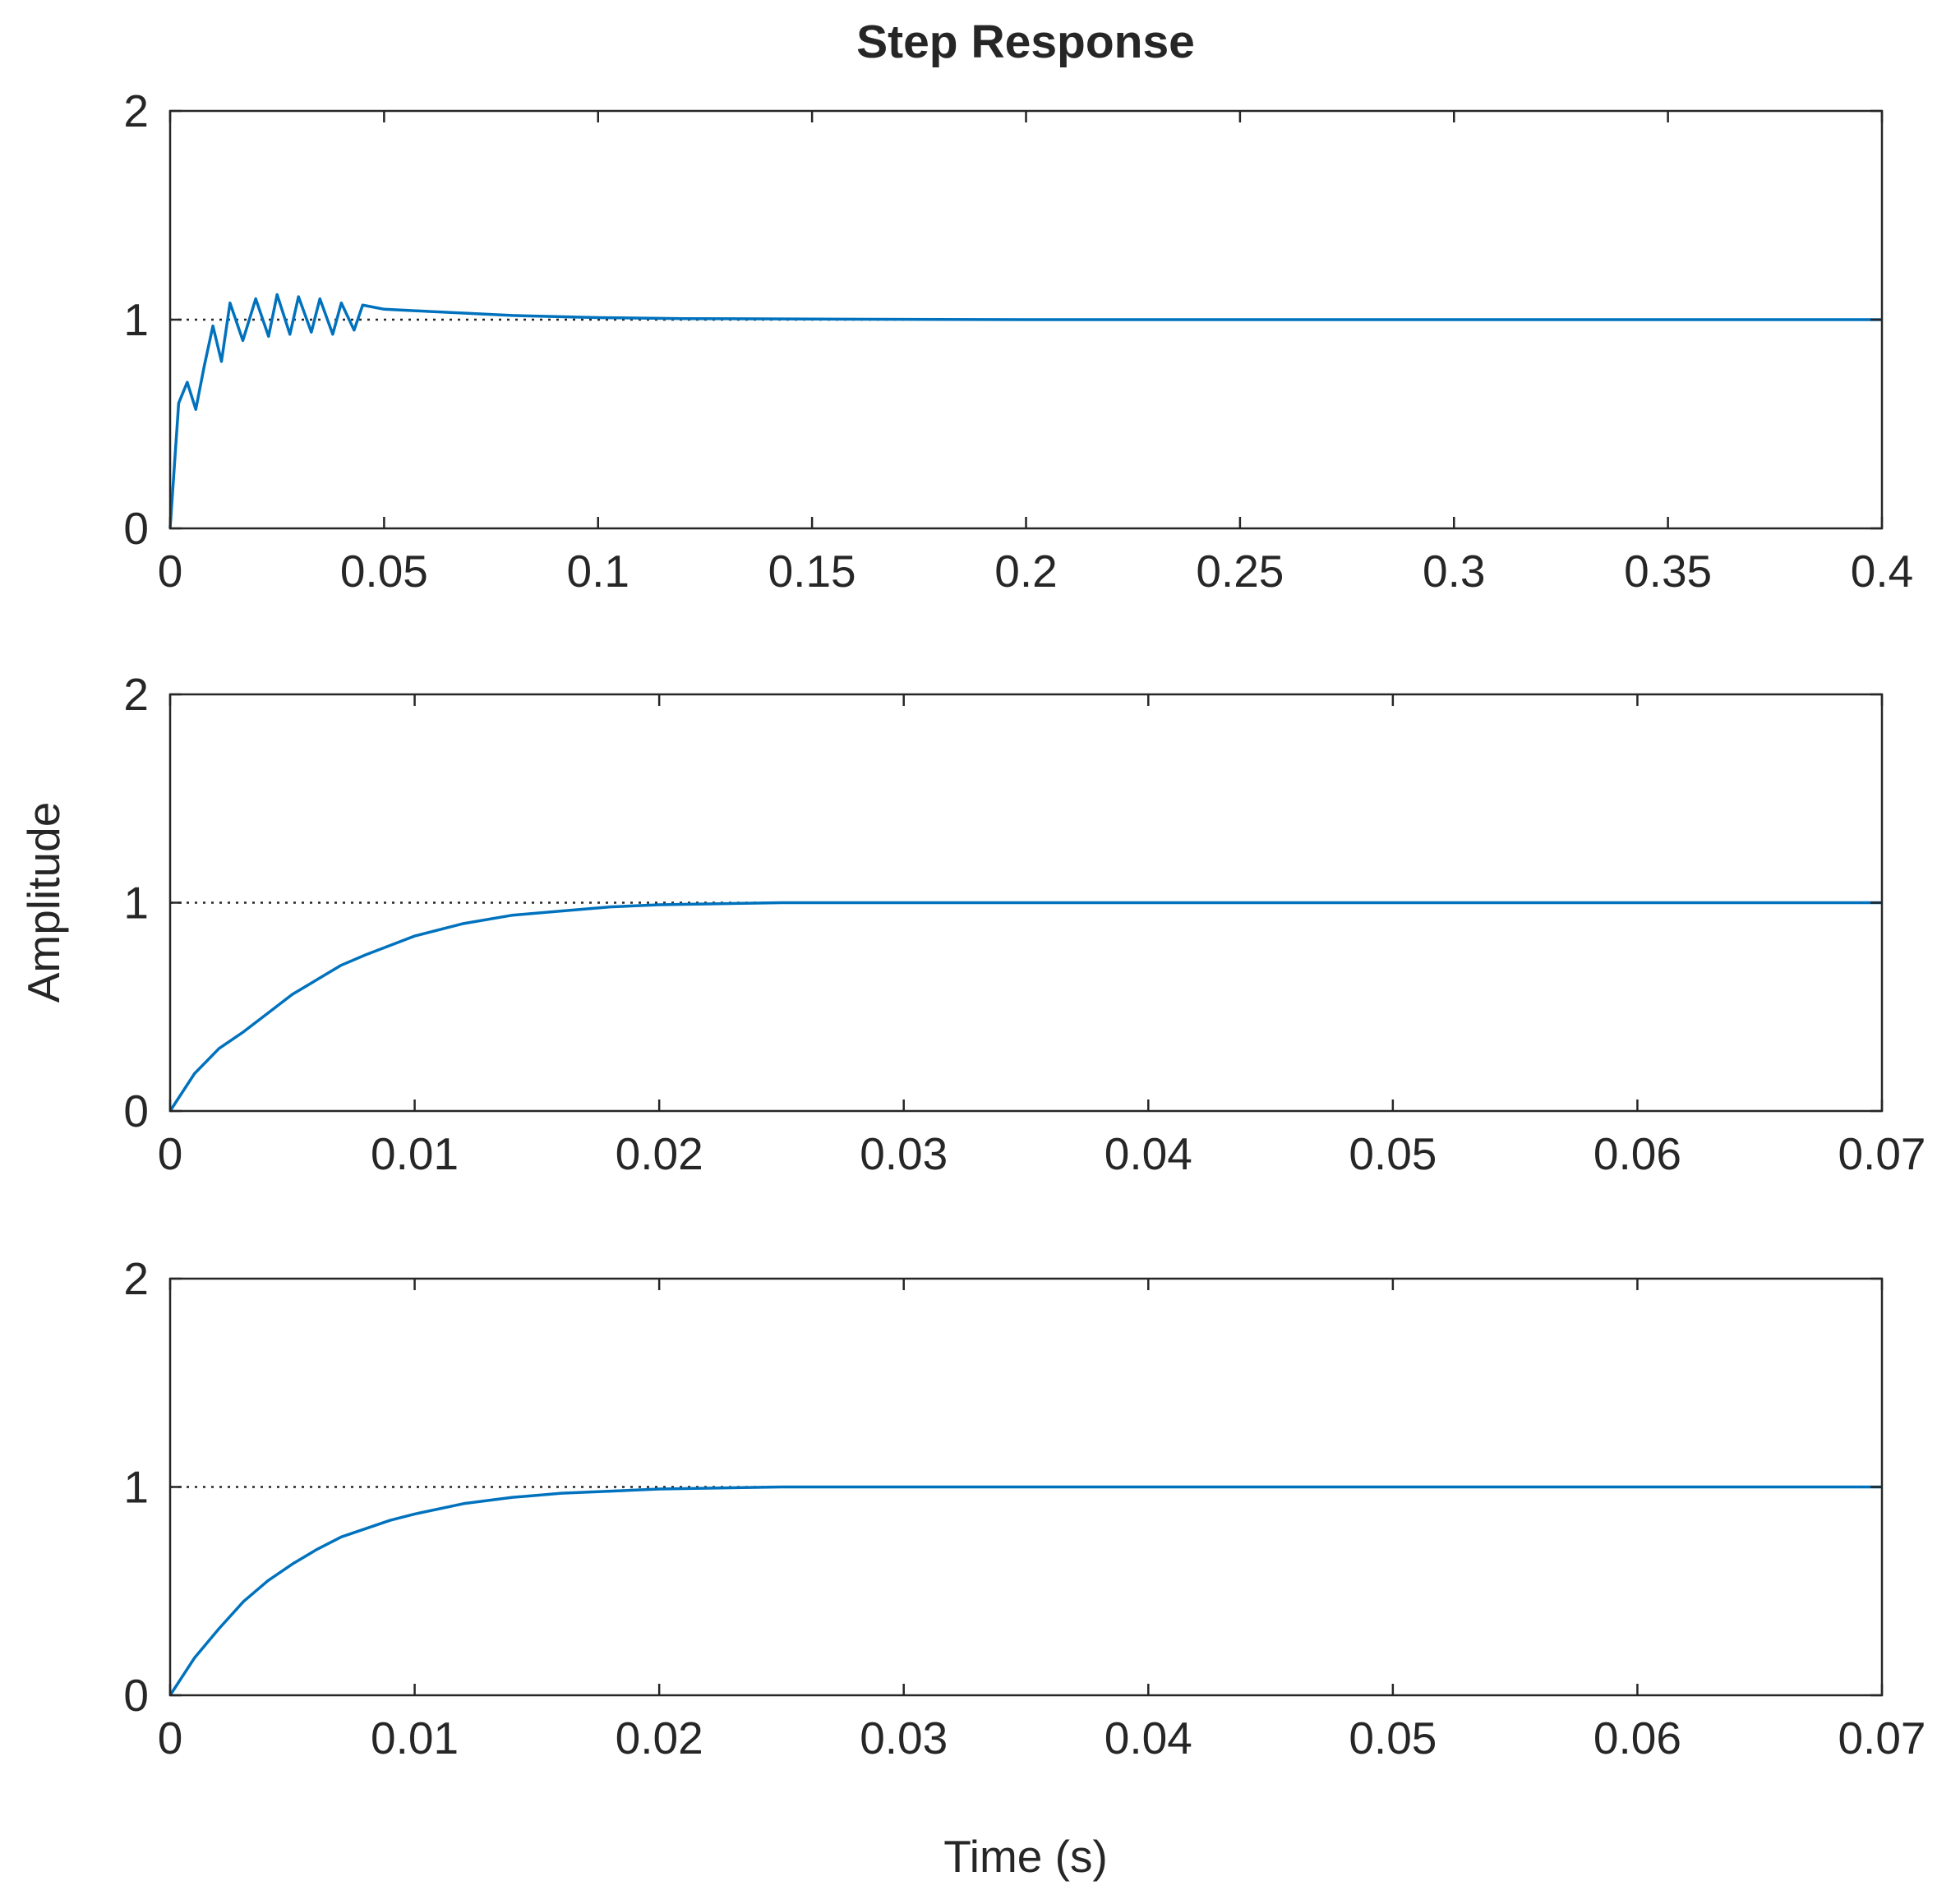  What do you see at coordinates (1882, 571) in the screenshot?
I see `x-tick-label-1-8: 0.4` at bounding box center [1882, 571].